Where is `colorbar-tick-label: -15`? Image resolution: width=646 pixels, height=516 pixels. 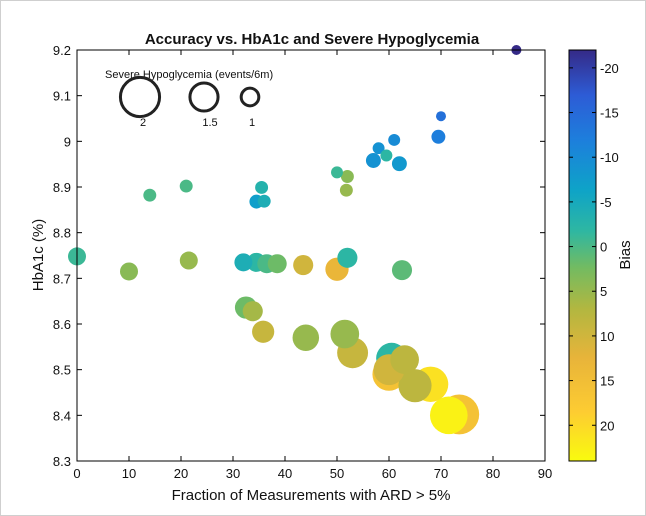
colorbar-tick-label: -15 is located at coordinates (609, 113).